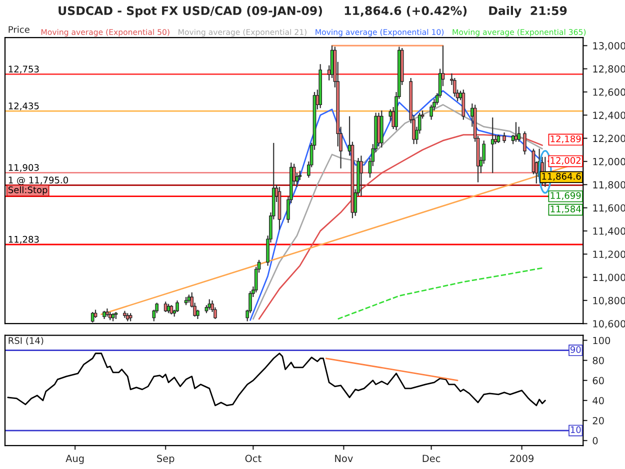 The width and height of the screenshot is (625, 469). I want to click on ref-line-label: 12,753, so click(23, 70).